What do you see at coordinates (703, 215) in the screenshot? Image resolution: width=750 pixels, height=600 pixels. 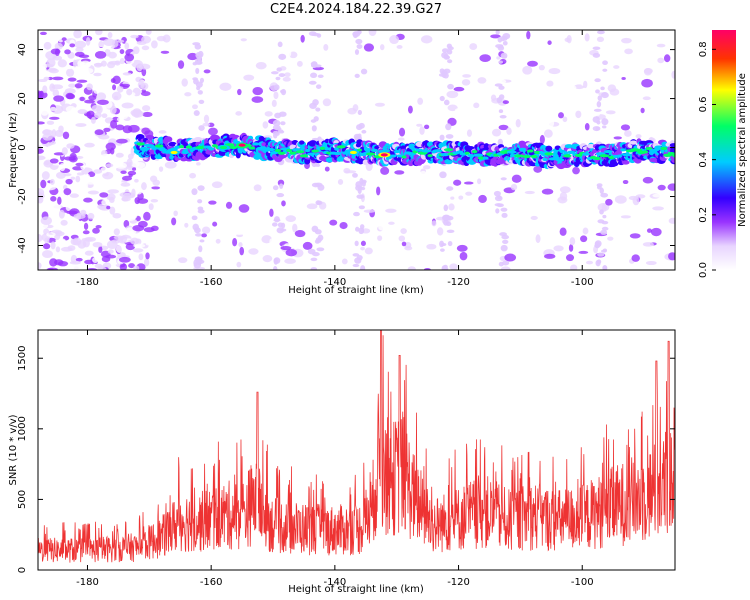 I see `colorbar-tick-label: 0.2` at bounding box center [703, 215].